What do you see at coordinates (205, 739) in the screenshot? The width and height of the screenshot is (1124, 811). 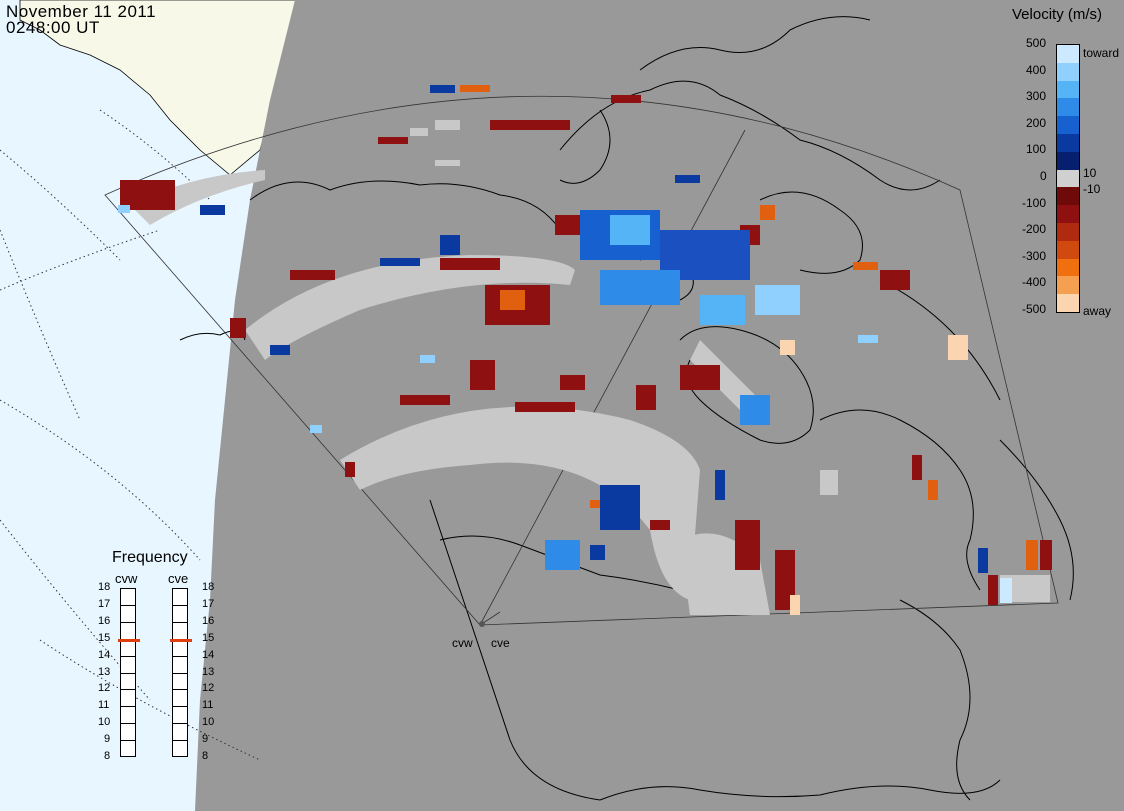 I see `frequency-scale-right: 9` at bounding box center [205, 739].